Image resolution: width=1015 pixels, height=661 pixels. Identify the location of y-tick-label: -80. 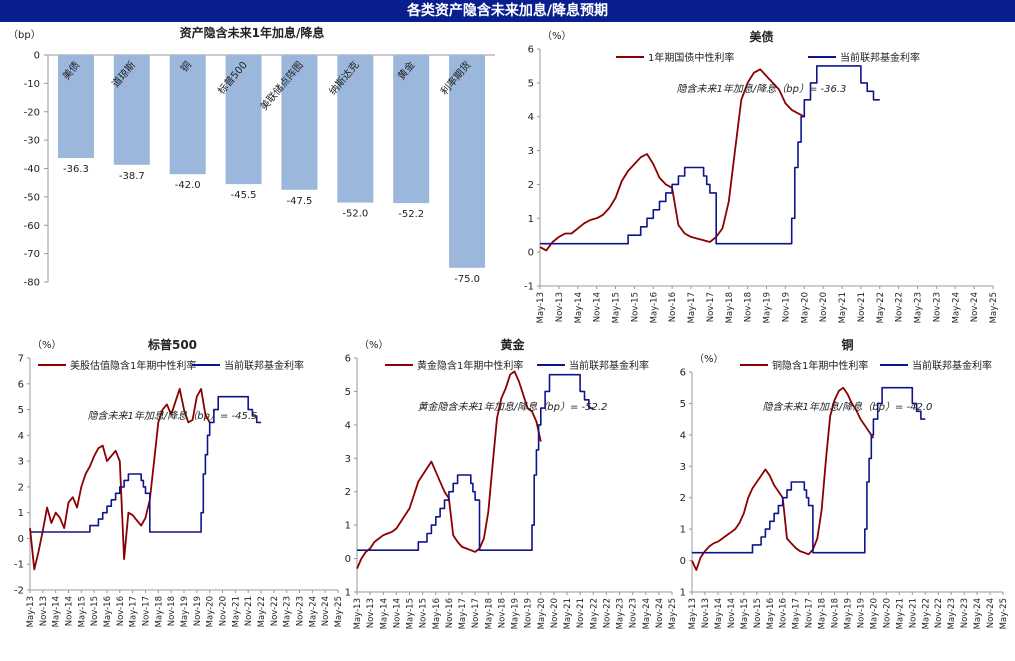
(32, 283).